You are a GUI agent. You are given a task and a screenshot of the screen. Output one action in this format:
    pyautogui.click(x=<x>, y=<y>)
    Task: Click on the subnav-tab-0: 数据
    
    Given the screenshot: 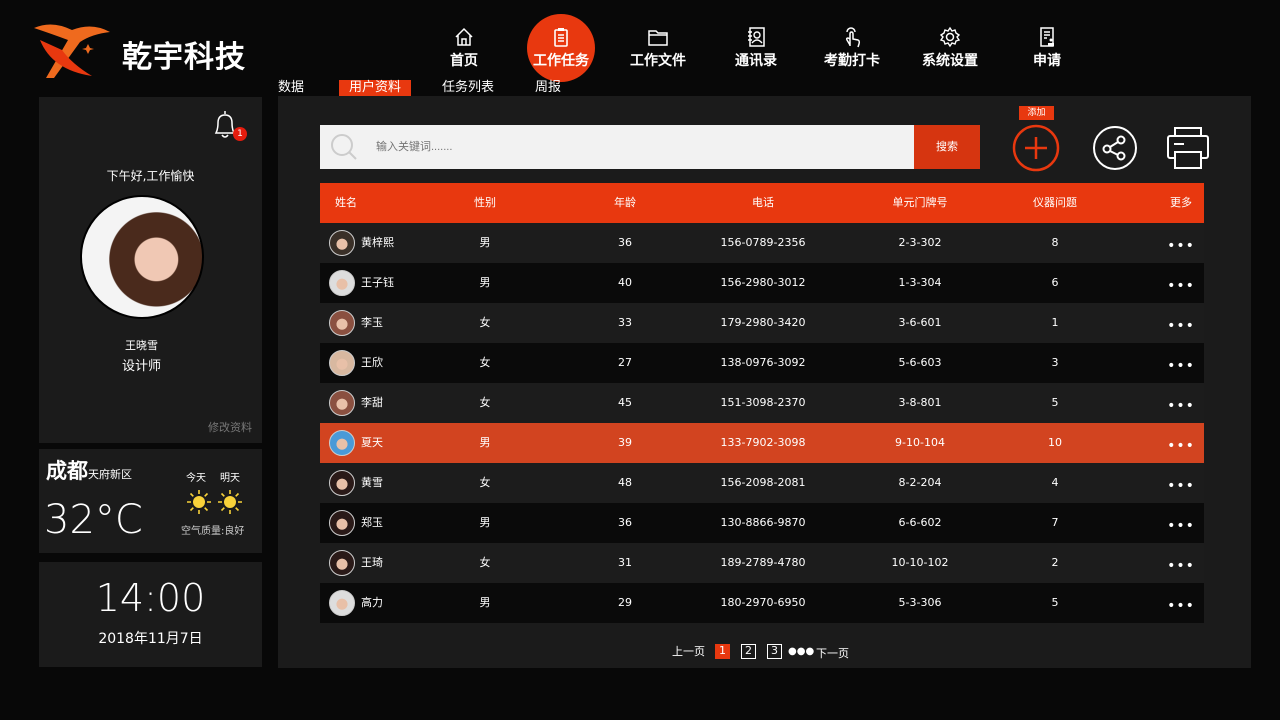 What is the action you would take?
    pyautogui.click(x=291, y=87)
    